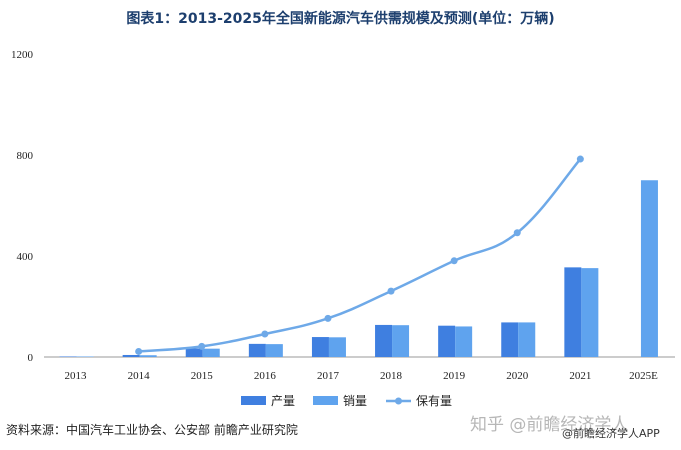  What do you see at coordinates (152, 430) in the screenshot?
I see `source-note: 资料来源：中国汽车工业协会、公安部 前瞻产业研究院` at bounding box center [152, 430].